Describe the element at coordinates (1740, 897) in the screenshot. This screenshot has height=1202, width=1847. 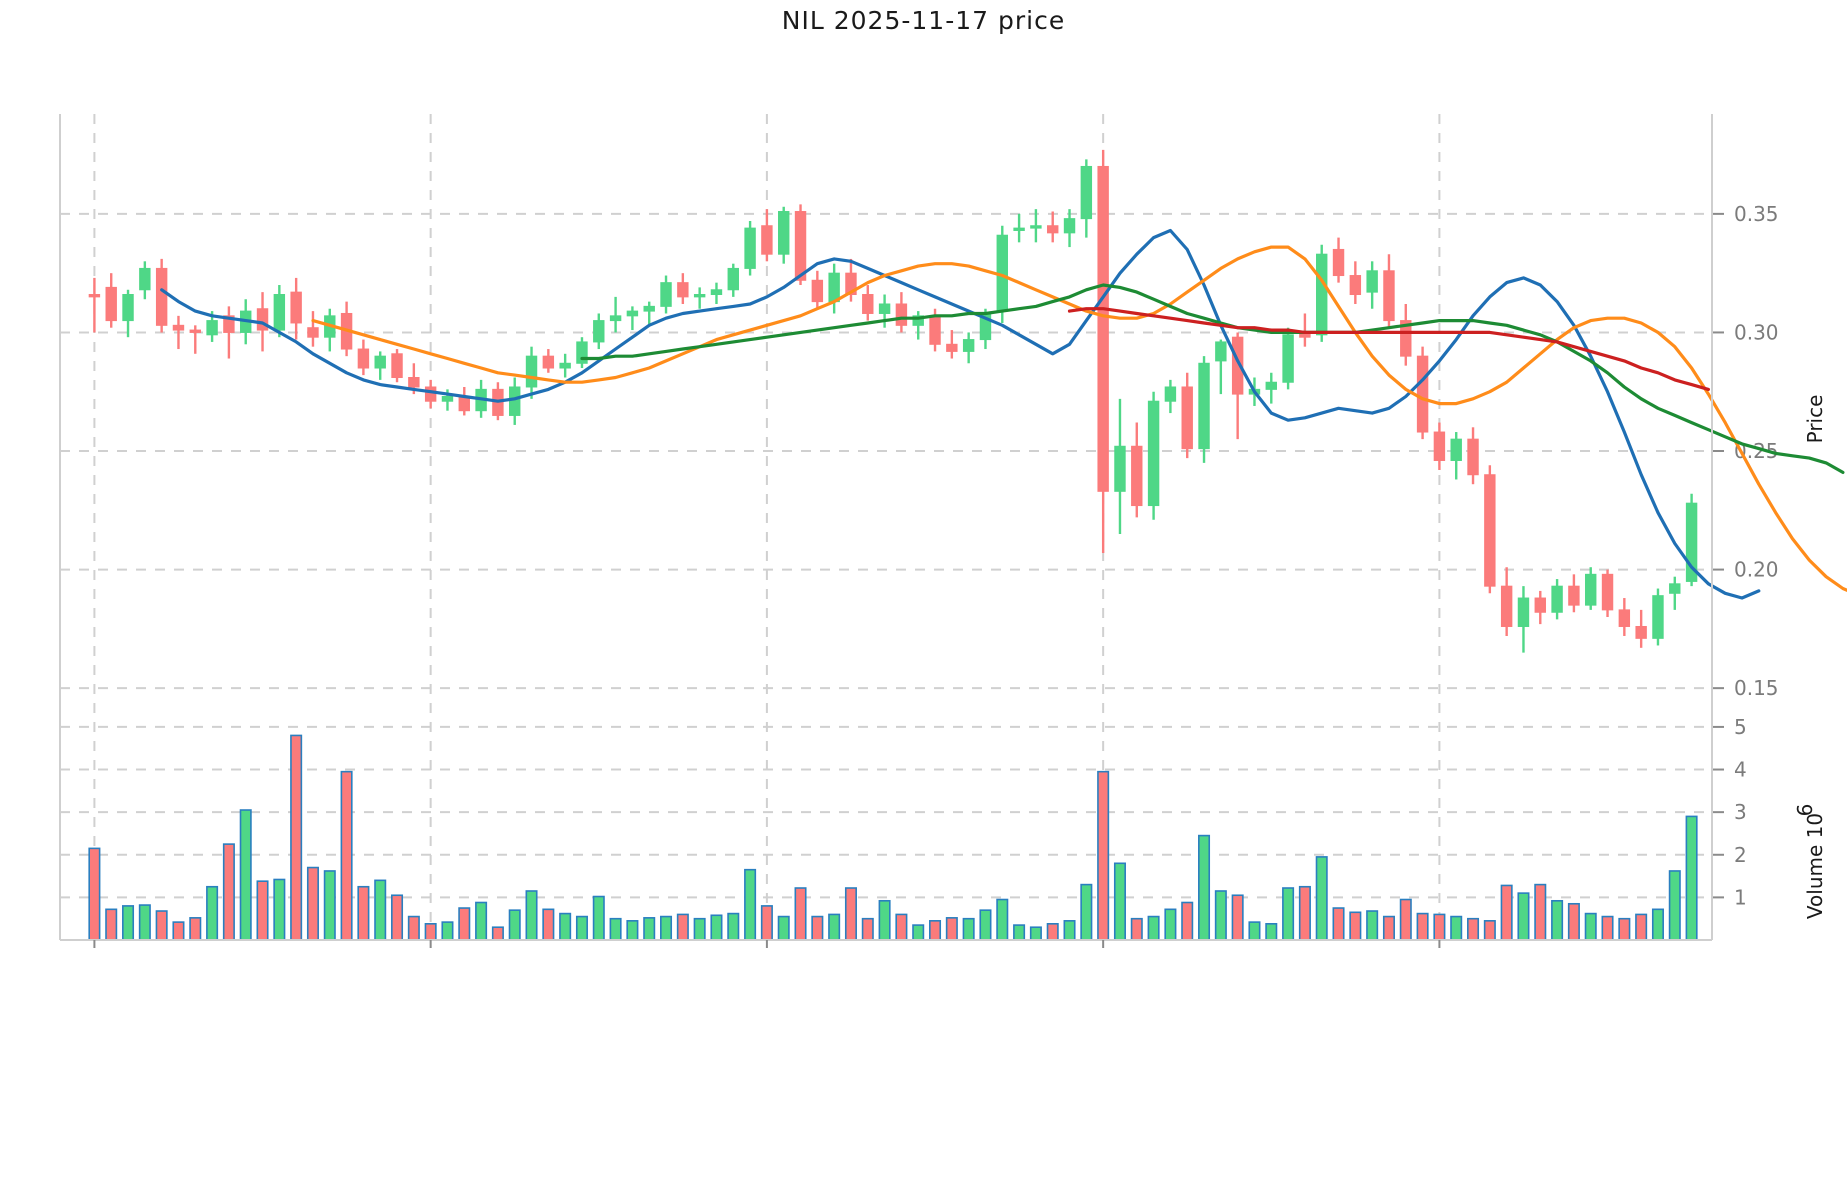
I see `volume-tick-label: 1` at that location.